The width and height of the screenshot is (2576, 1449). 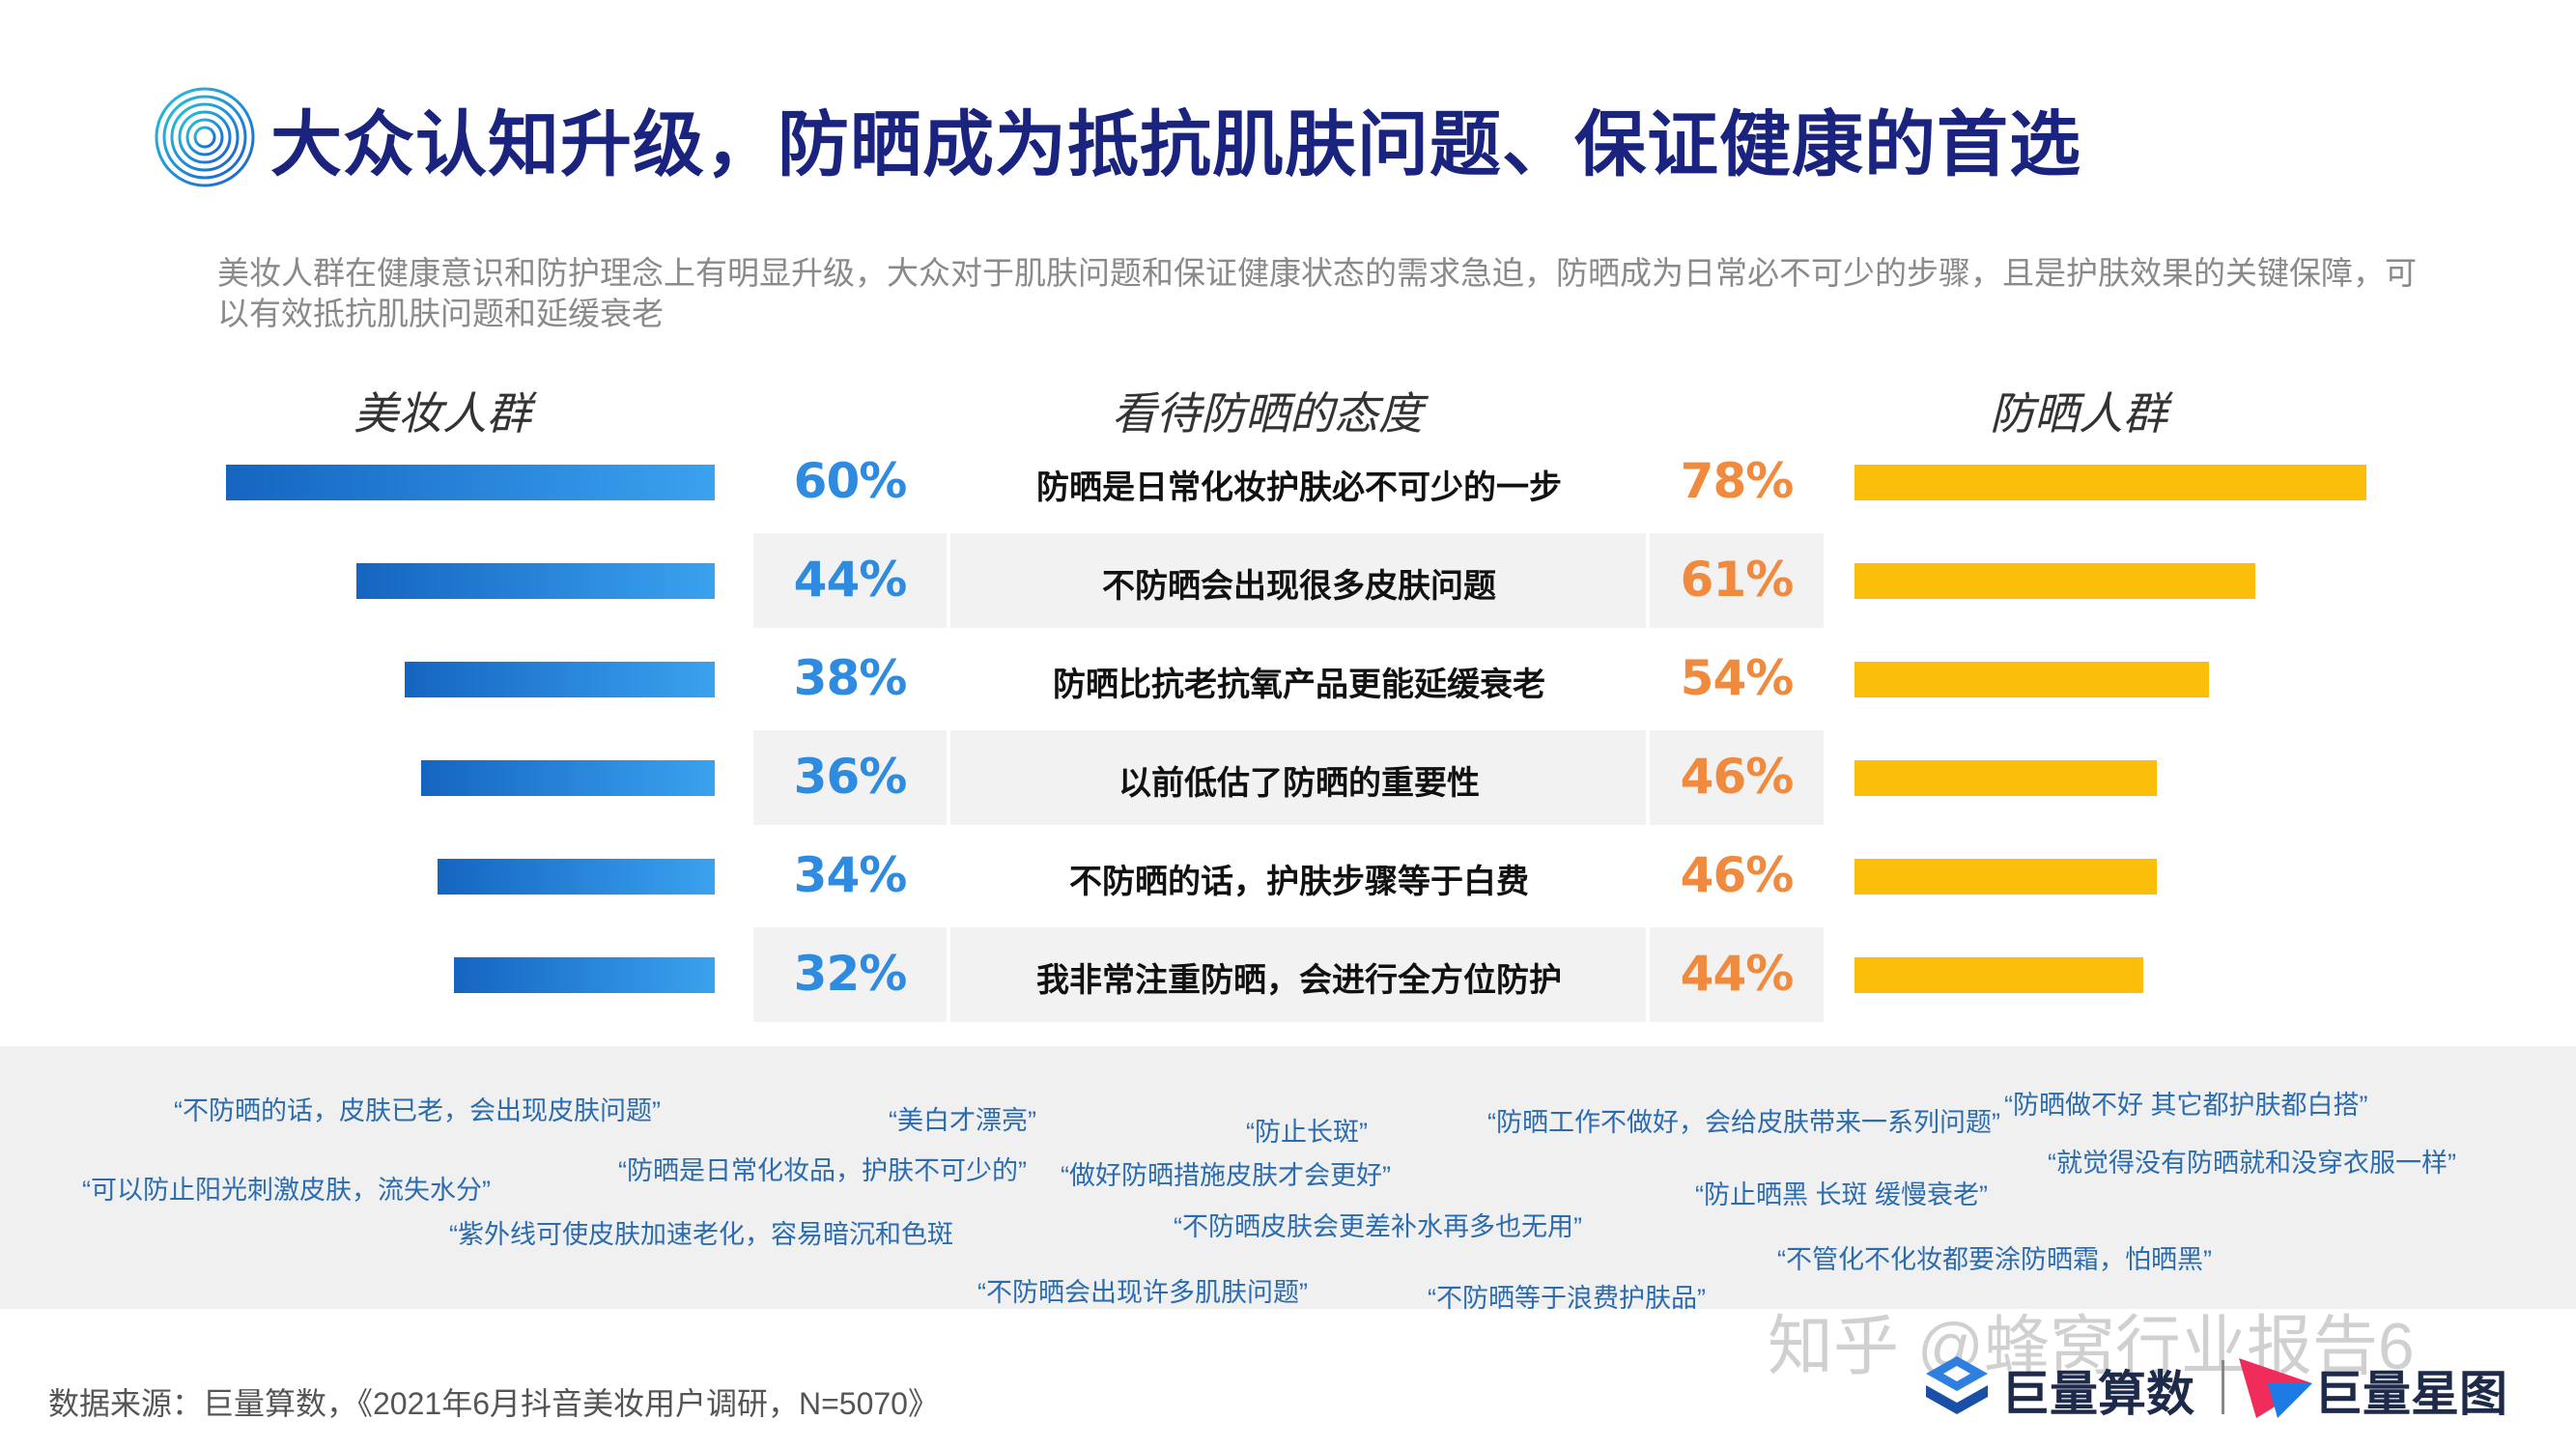 I want to click on column-header-attitude: 看待防晒的态度, so click(x=1267, y=413).